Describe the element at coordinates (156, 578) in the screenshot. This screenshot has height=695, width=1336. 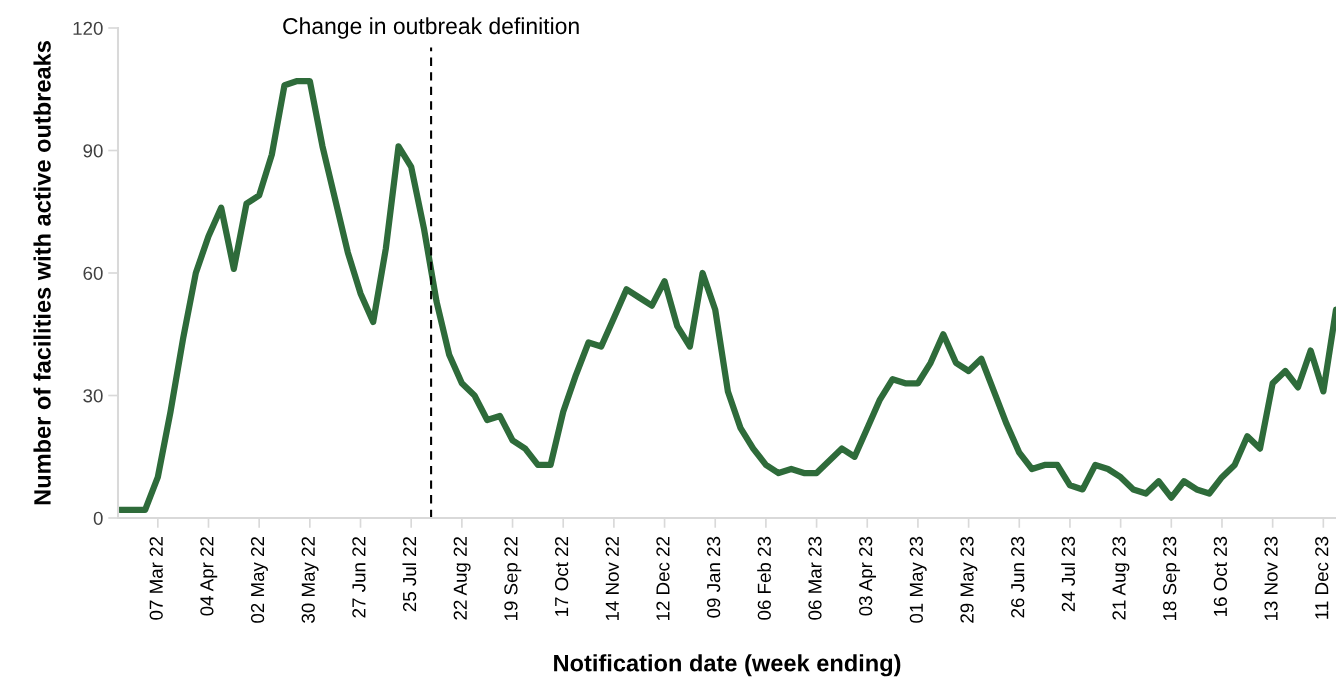
I see `x-tick-label: 07 Mar 22` at that location.